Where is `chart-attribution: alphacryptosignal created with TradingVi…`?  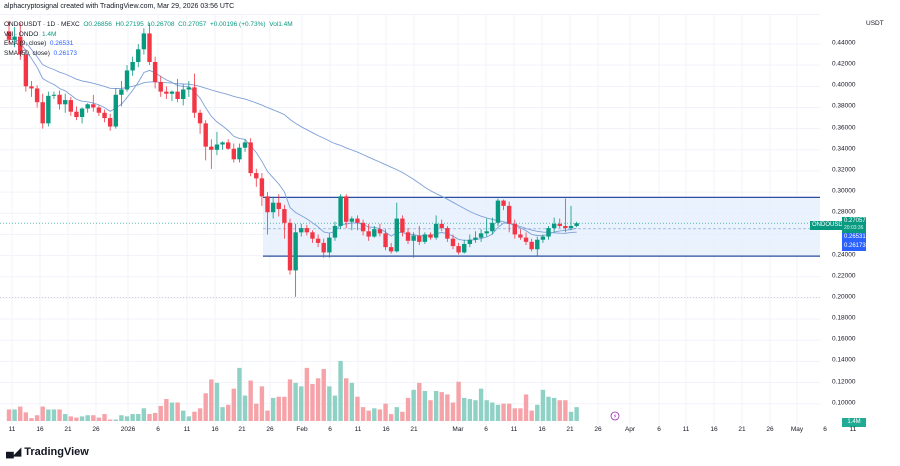 chart-attribution: alphacryptosignal created with TradingVi… is located at coordinates (119, 6).